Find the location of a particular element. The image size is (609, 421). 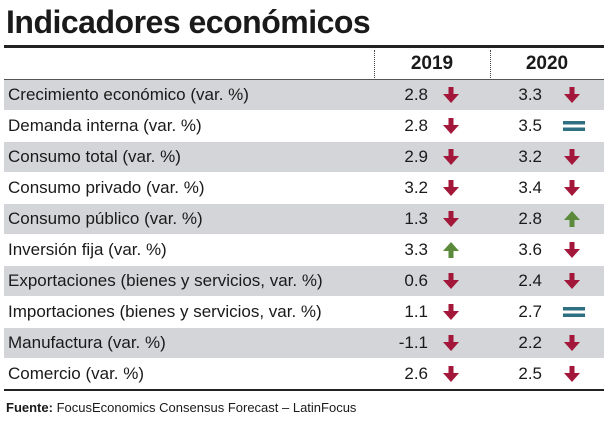

indicator-label: Comercio (var. %) is located at coordinates (76, 373).